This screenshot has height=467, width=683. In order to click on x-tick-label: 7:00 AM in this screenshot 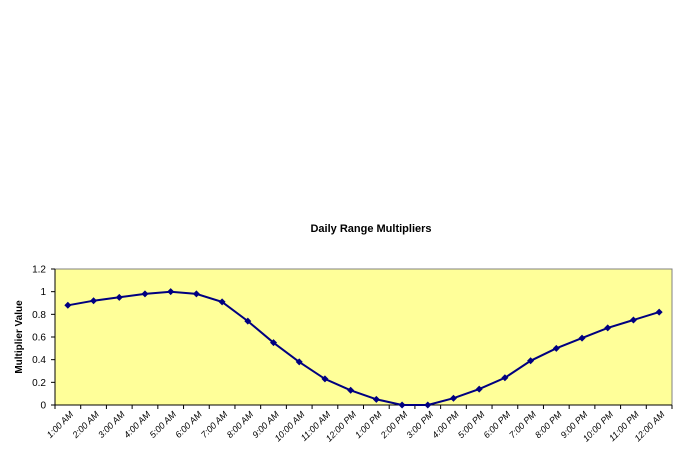, I will do `click(214, 424)`.